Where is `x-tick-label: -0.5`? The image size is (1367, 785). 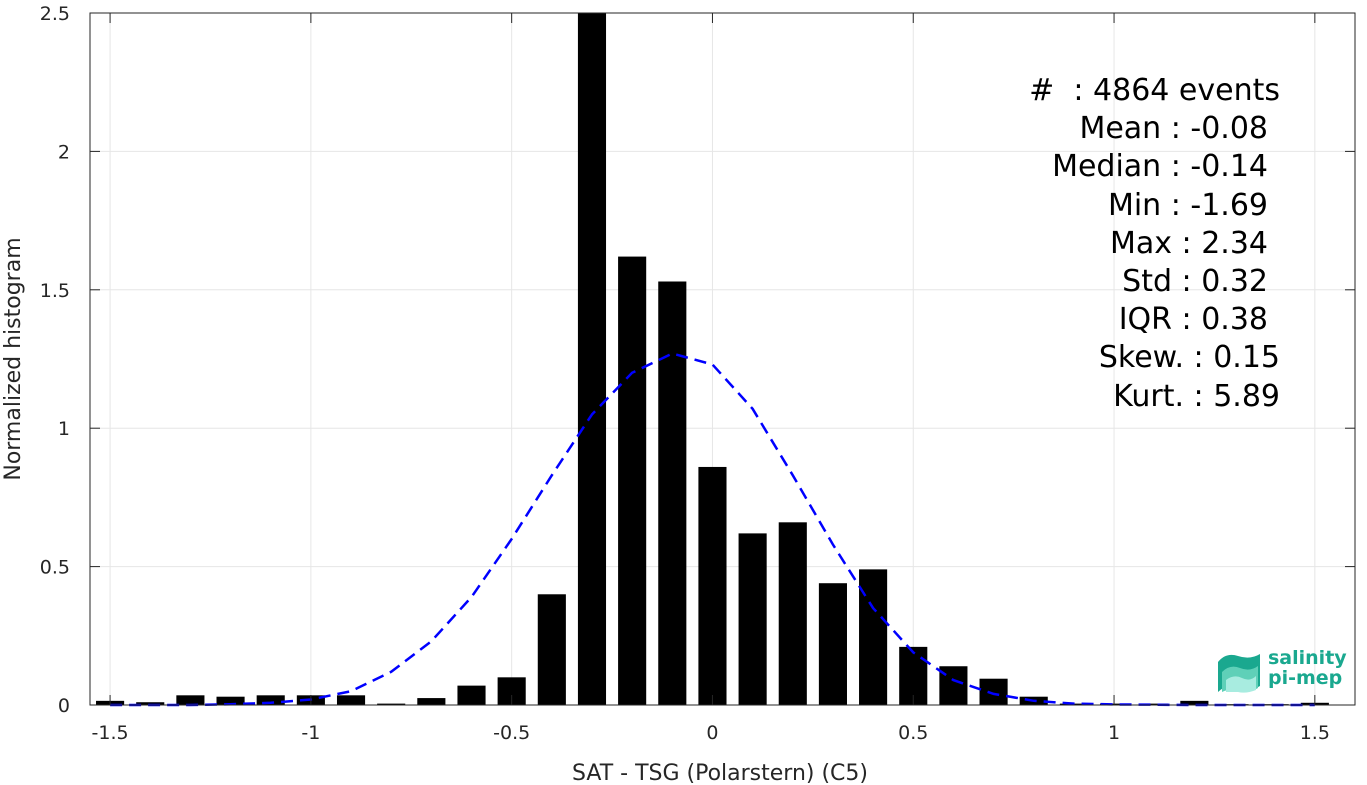
x-tick-label: -0.5 is located at coordinates (511, 733).